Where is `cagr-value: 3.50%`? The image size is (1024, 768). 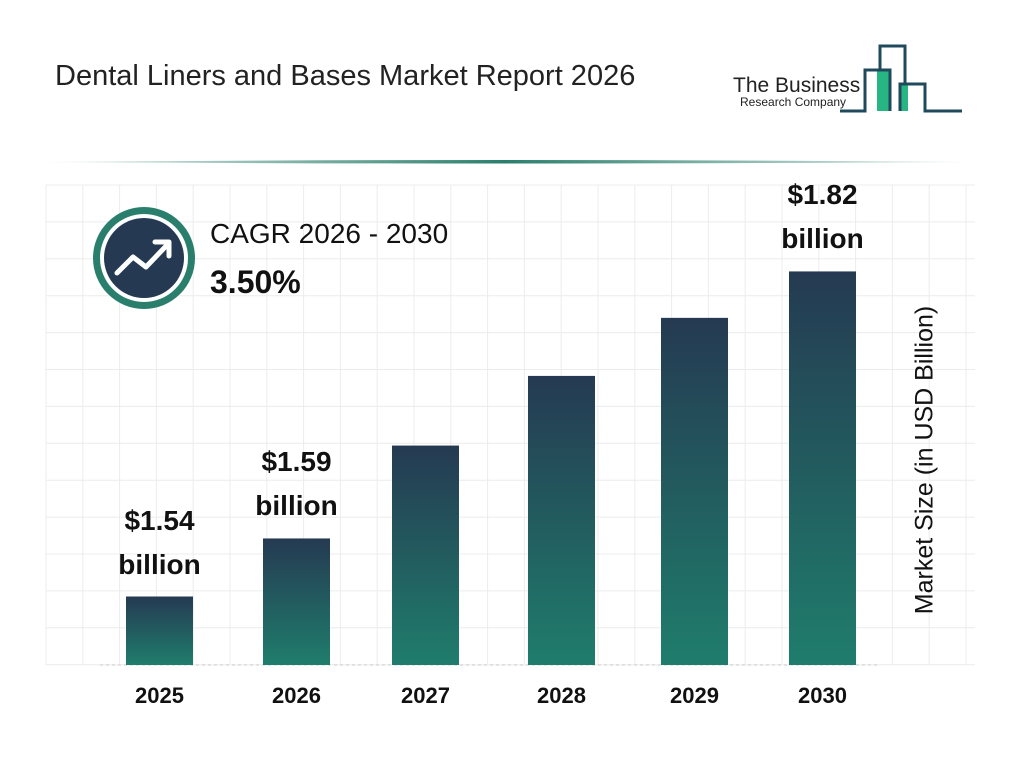
cagr-value: 3.50% is located at coordinates (255, 282).